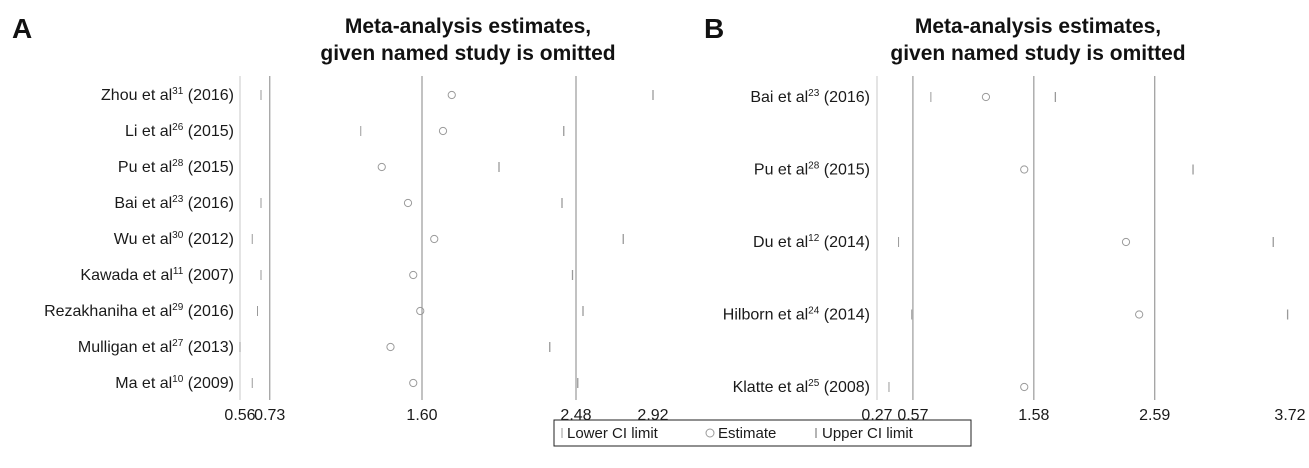 The width and height of the screenshot is (1309, 468). I want to click on legend: Lower CI limit Estimate Upper CI limit, so click(762, 433).